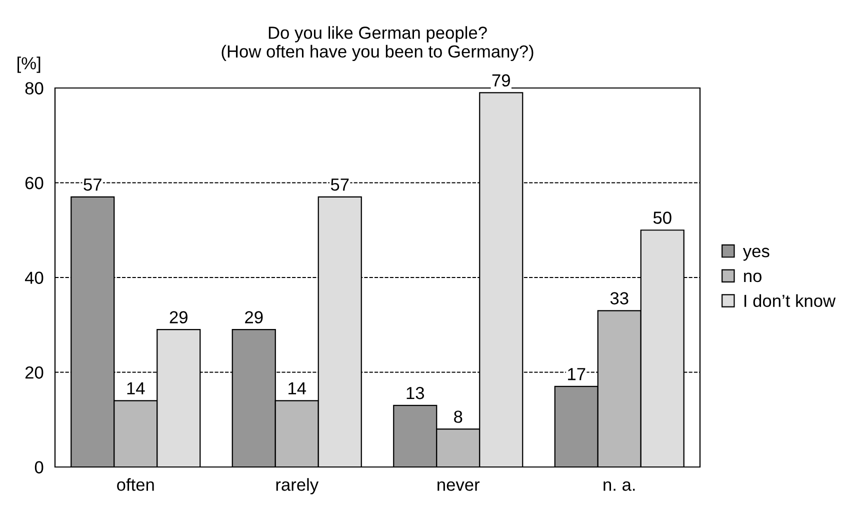 The height and width of the screenshot is (514, 845). Describe the element at coordinates (29, 64) in the screenshot. I see `y-axis-title: [%]` at that location.